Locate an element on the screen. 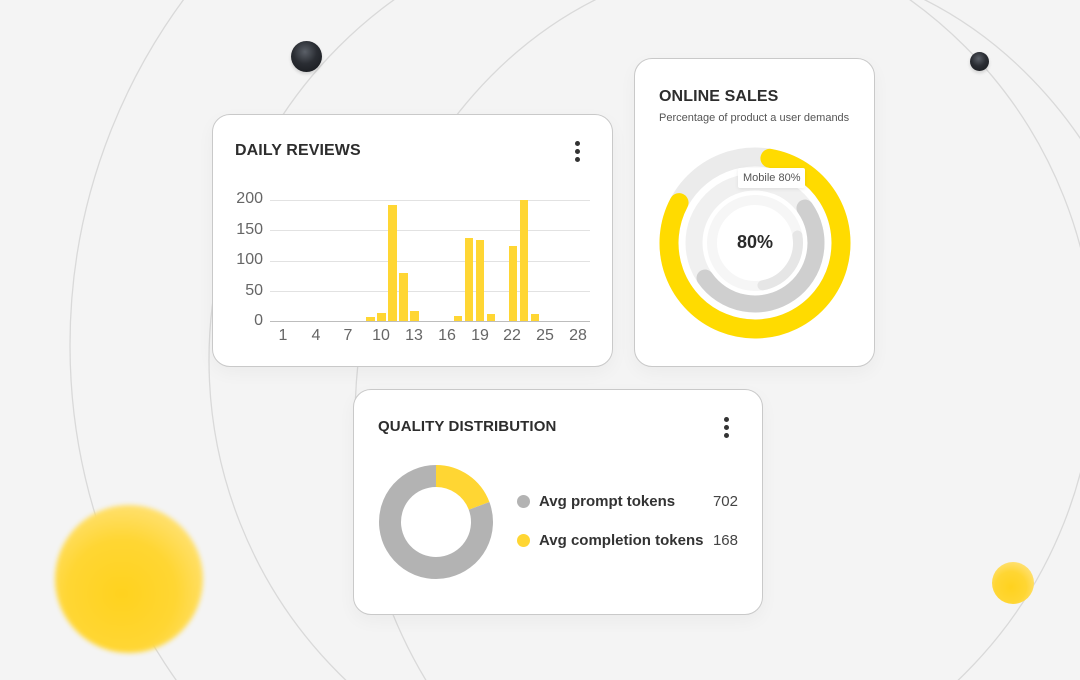  legend-dot-prompt is located at coordinates (523, 501).